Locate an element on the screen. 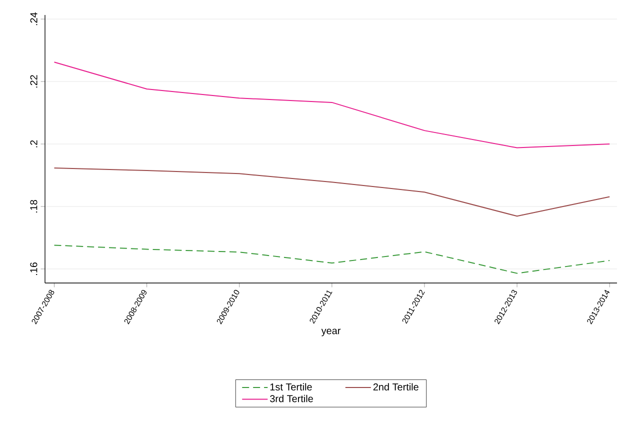 The height and width of the screenshot is (431, 625). legend-label: 3rd Tertile is located at coordinates (291, 398).